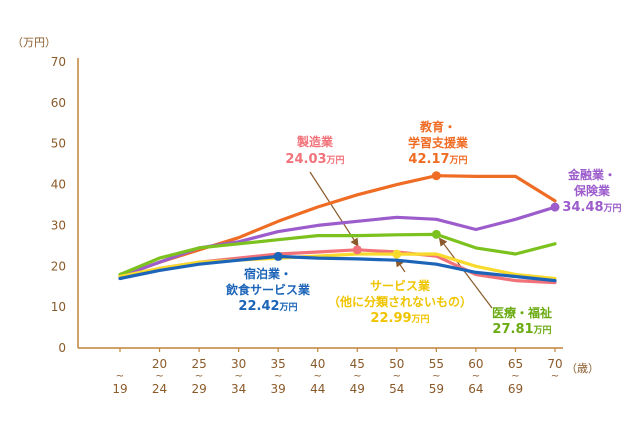 Image resolution: width=640 pixels, height=421 pixels. Describe the element at coordinates (399, 318) in the screenshot. I see `annotation-value: 22.99万円` at that location.